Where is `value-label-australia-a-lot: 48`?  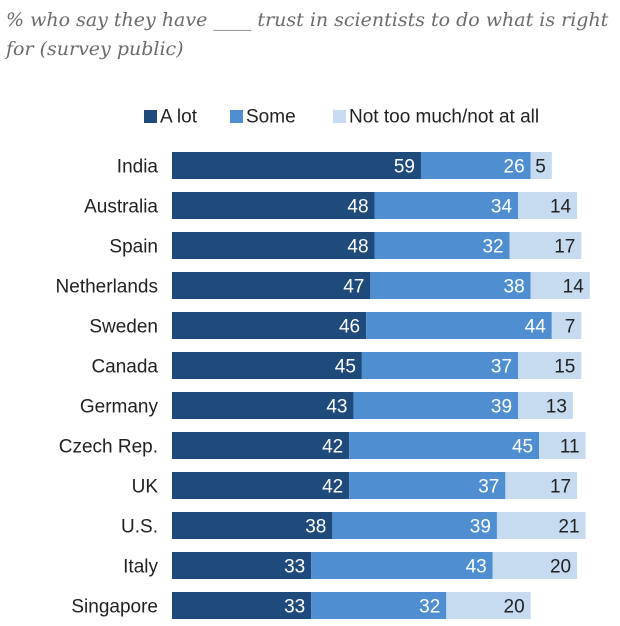
value-label-australia-a-lot: 48 is located at coordinates (357, 207).